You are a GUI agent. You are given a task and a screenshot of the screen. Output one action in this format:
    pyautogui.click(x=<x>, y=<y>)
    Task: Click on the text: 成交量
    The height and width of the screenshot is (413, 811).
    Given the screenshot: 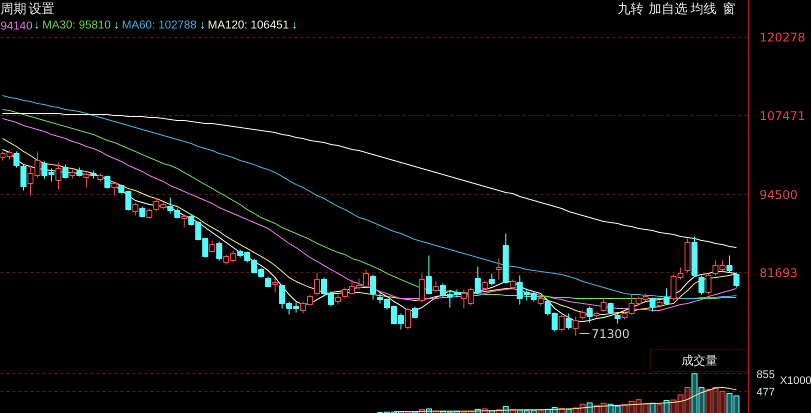 What is the action you would take?
    pyautogui.click(x=700, y=361)
    